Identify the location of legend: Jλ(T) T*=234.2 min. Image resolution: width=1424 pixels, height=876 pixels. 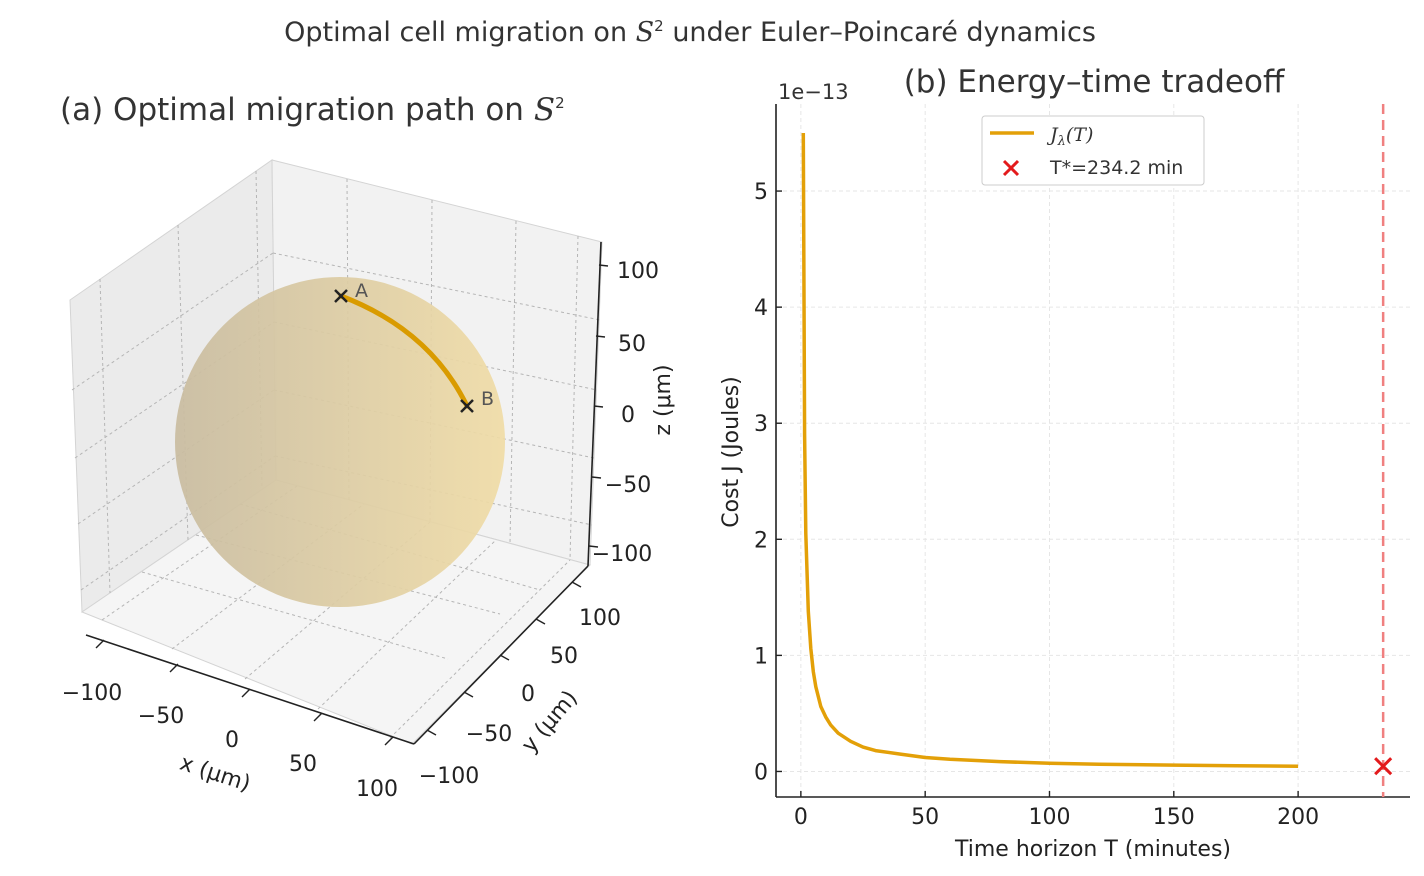
(1093, 150).